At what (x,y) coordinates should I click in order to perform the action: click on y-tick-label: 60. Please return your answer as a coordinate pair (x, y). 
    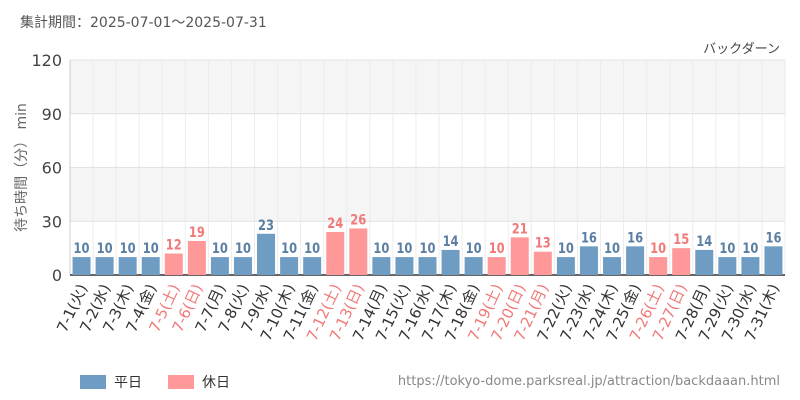
    Looking at the image, I should click on (52, 168).